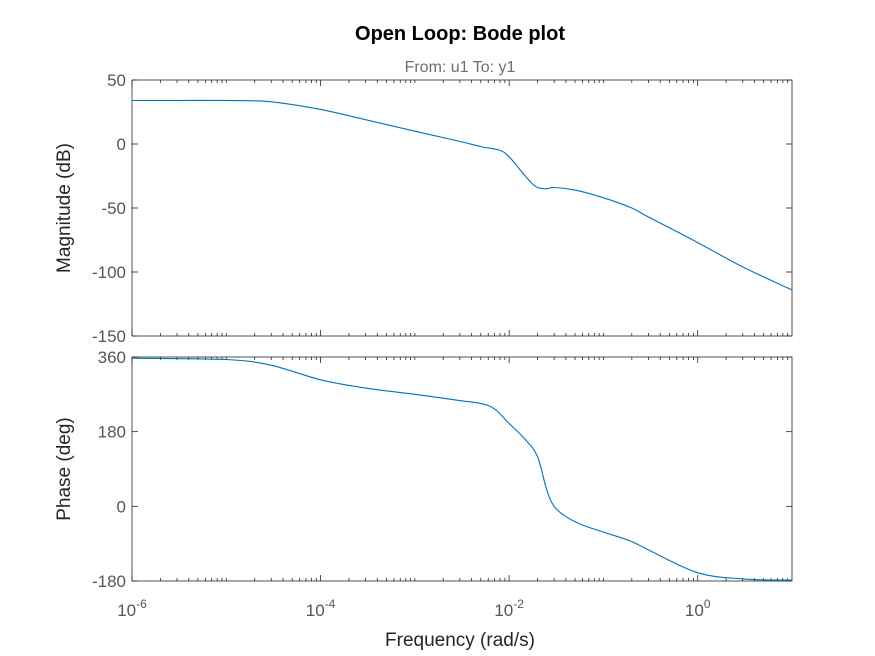 This screenshot has width=875, height=656. I want to click on phase-y-tick-label: 360, so click(112, 357).